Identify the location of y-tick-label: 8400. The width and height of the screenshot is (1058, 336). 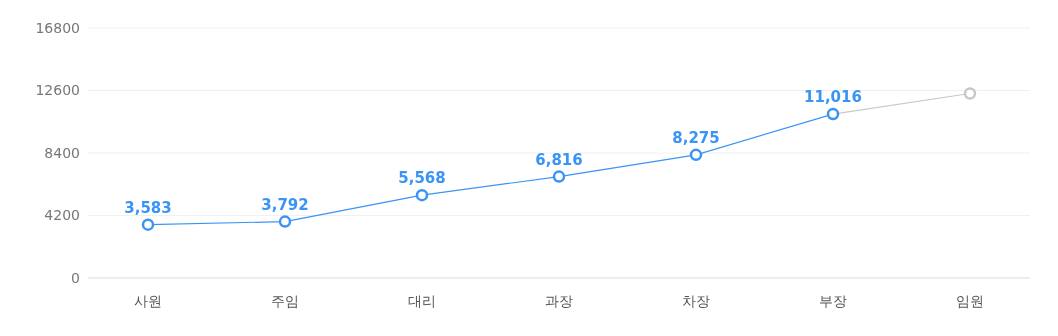
(62, 152).